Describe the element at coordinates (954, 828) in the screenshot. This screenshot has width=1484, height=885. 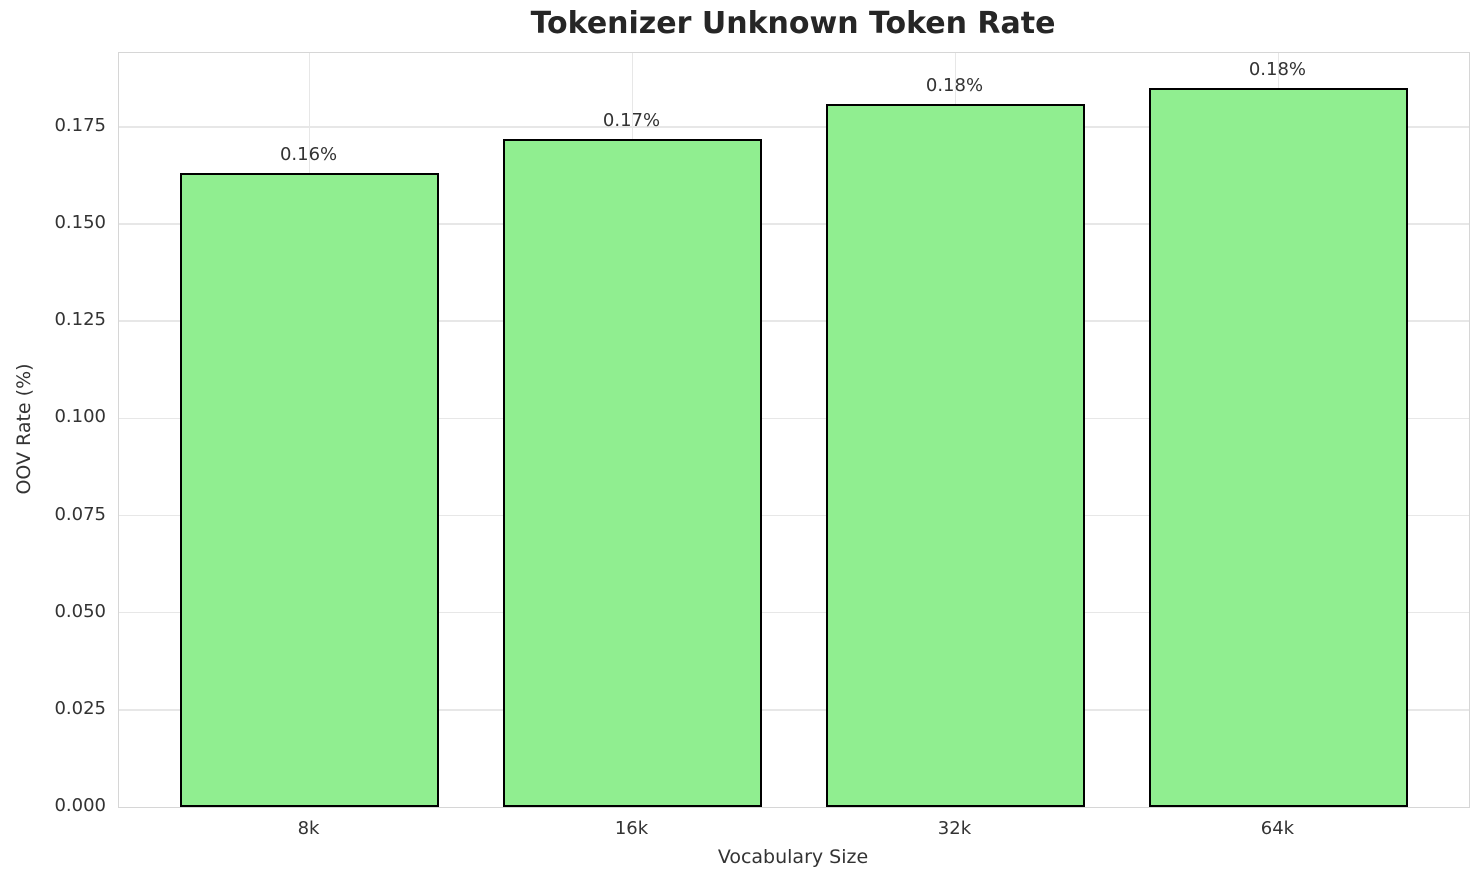
I see `x-tick-label: 32k` at that location.